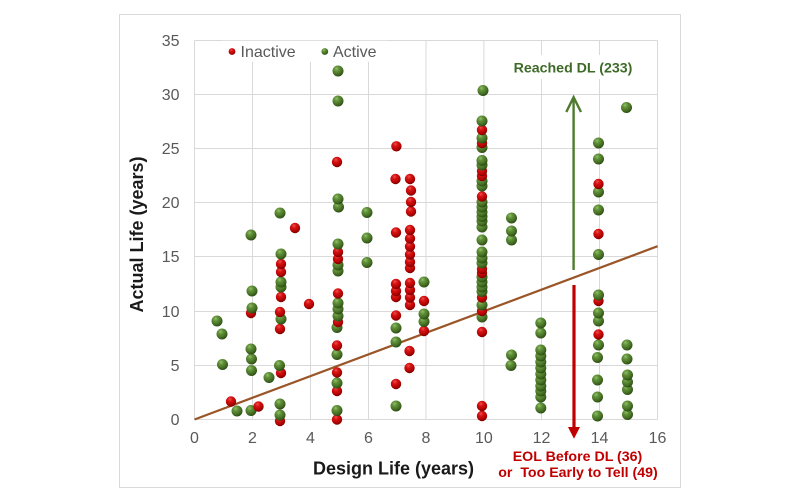  I want to click on svg-text: or Too Early to Tell (49), so click(578, 473).